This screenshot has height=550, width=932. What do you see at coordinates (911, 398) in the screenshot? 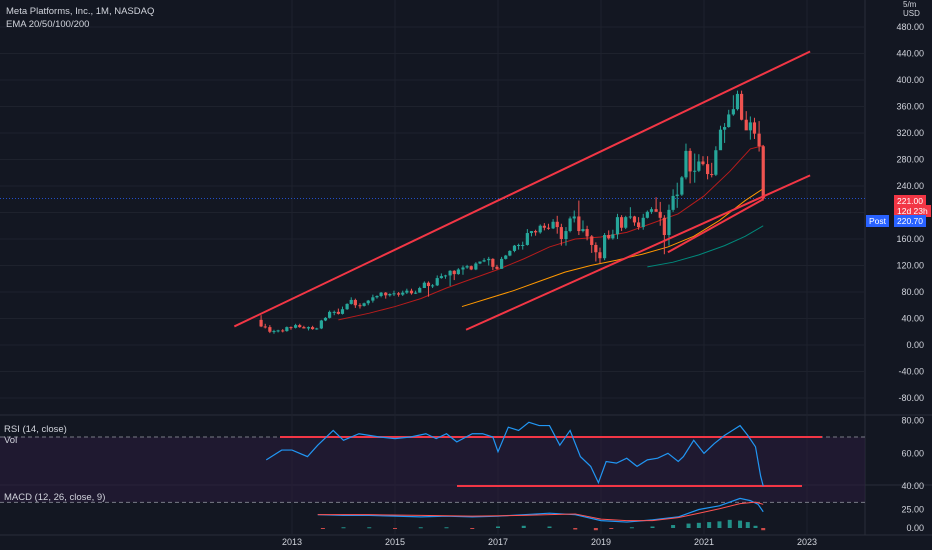
I see `price-tick-label: -80.00` at bounding box center [911, 398].